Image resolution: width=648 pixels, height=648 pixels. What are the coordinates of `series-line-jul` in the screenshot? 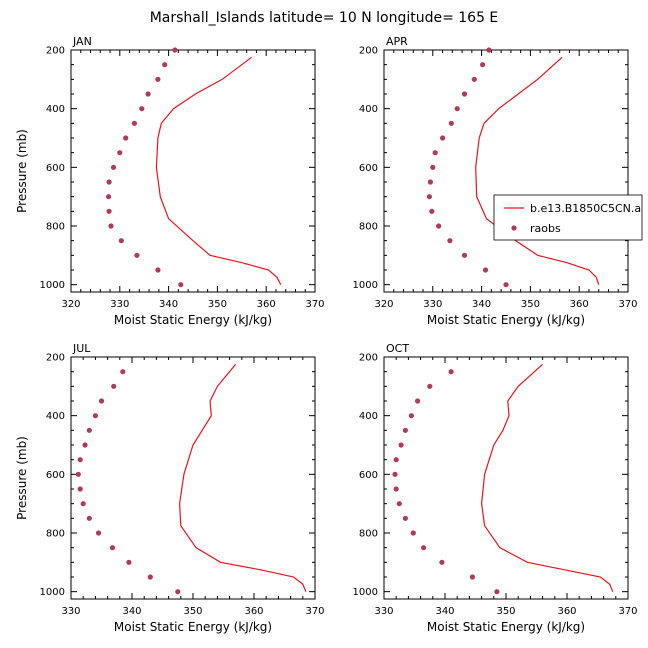 It's located at (242, 477).